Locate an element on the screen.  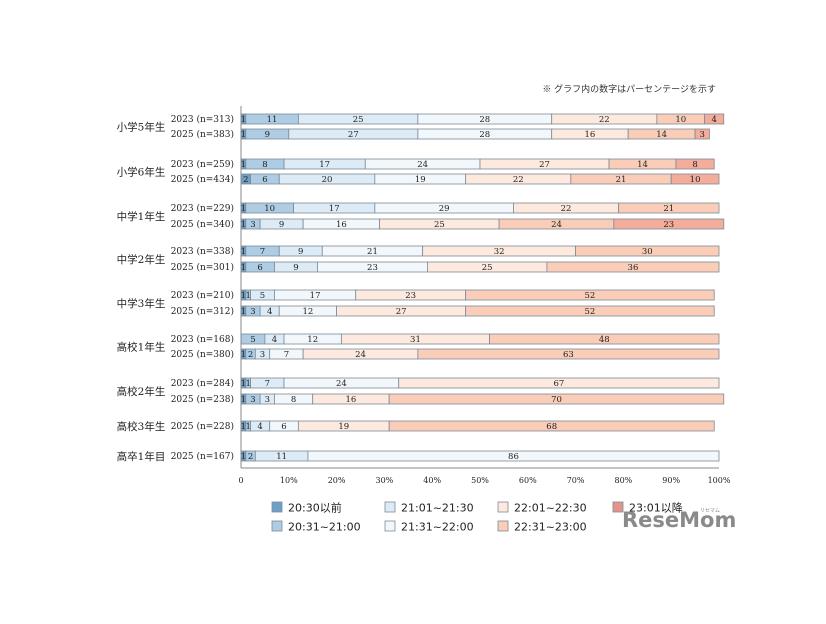
data-label: 67 is located at coordinates (558, 384).